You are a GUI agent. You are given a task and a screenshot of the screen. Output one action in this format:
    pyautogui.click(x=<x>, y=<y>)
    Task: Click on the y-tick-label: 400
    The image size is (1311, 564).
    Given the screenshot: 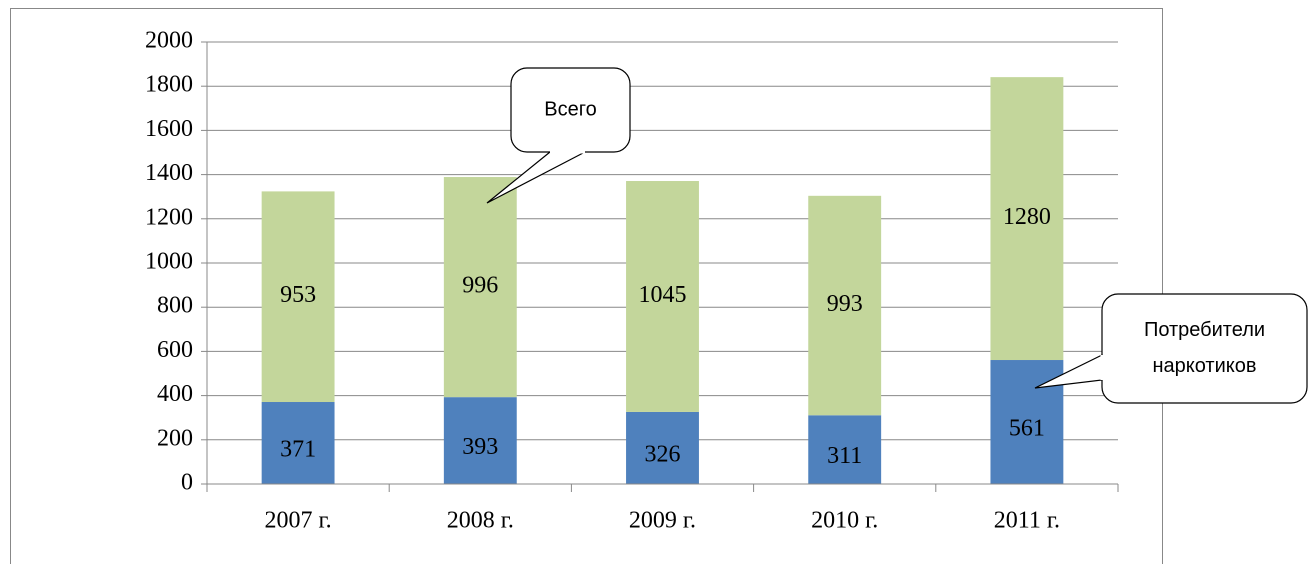 What is the action you would take?
    pyautogui.click(x=175, y=394)
    